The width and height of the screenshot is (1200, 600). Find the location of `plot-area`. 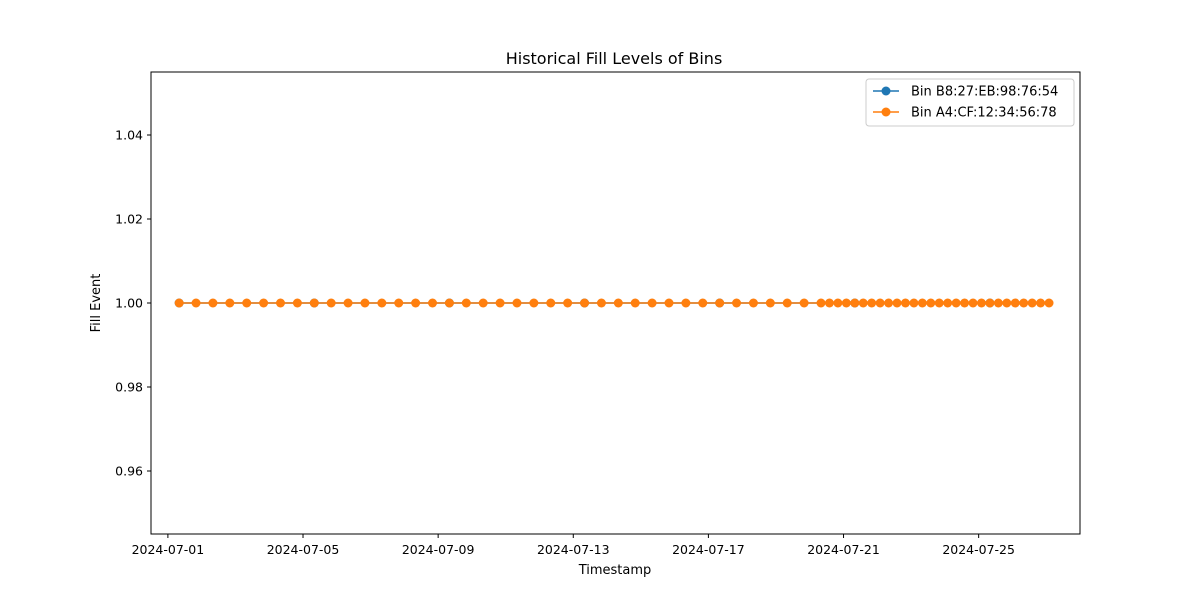

plot-area is located at coordinates (614, 303).